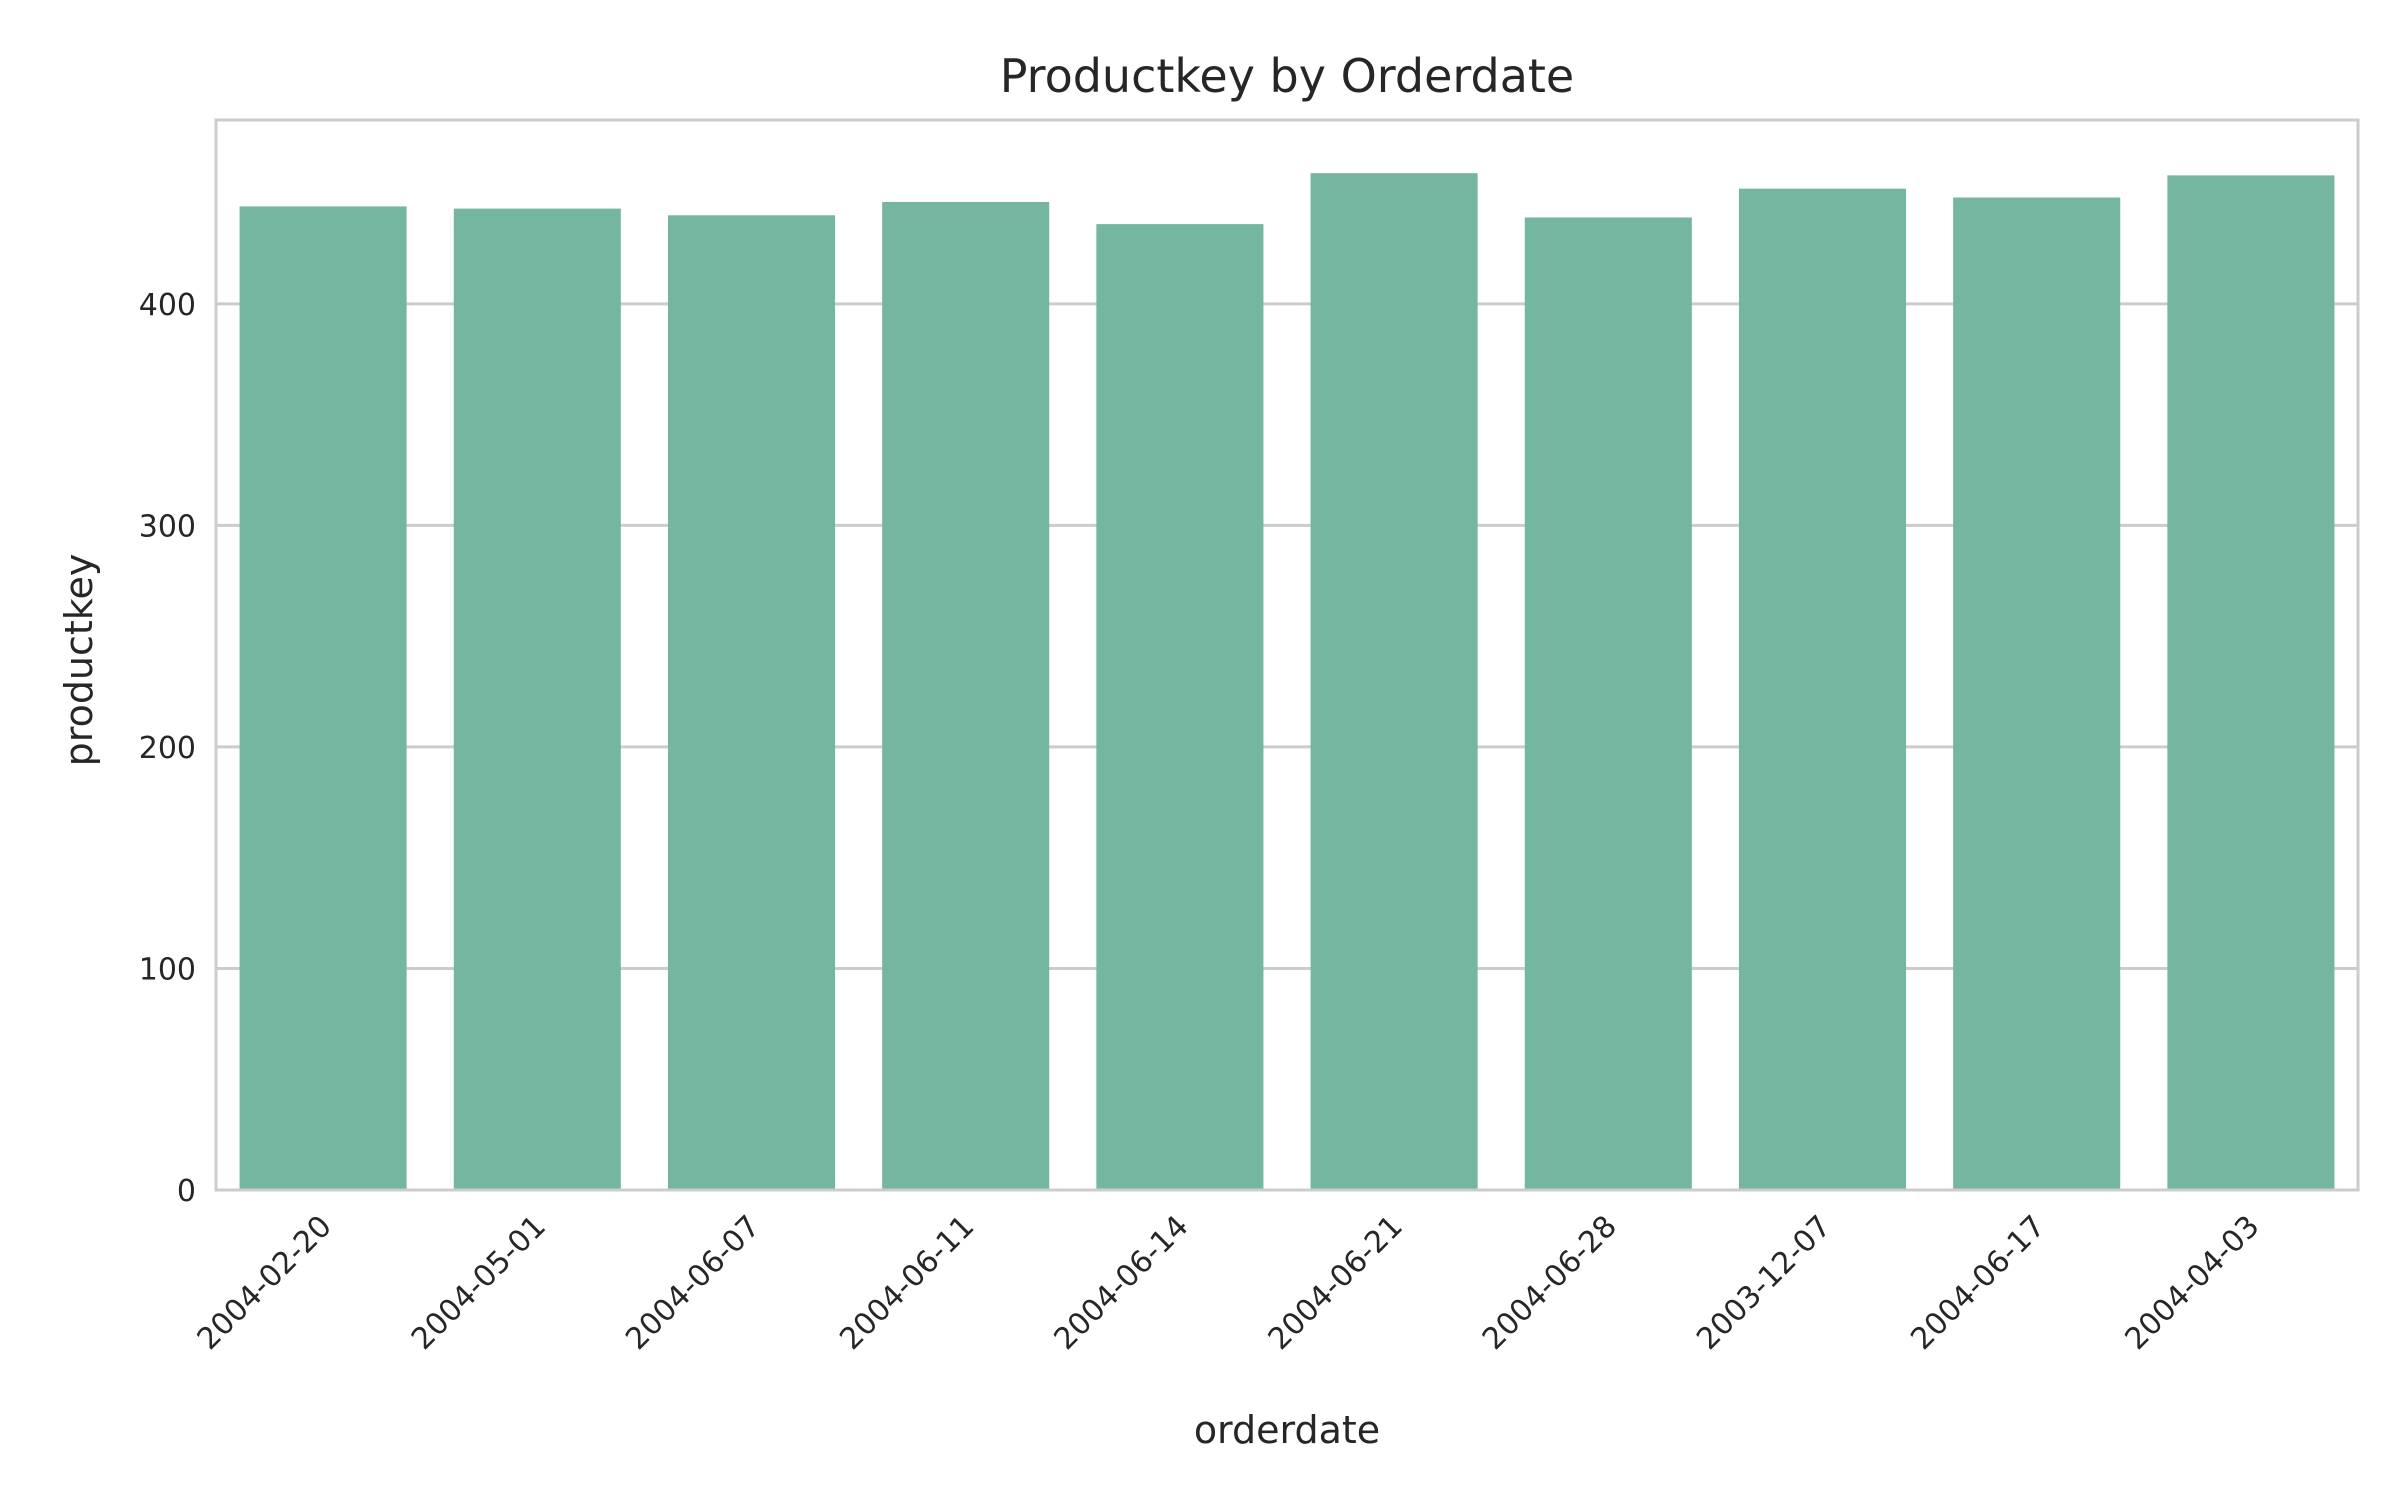 The width and height of the screenshot is (2400, 1500). What do you see at coordinates (167, 305) in the screenshot?
I see `y-tick-label: 400` at bounding box center [167, 305].